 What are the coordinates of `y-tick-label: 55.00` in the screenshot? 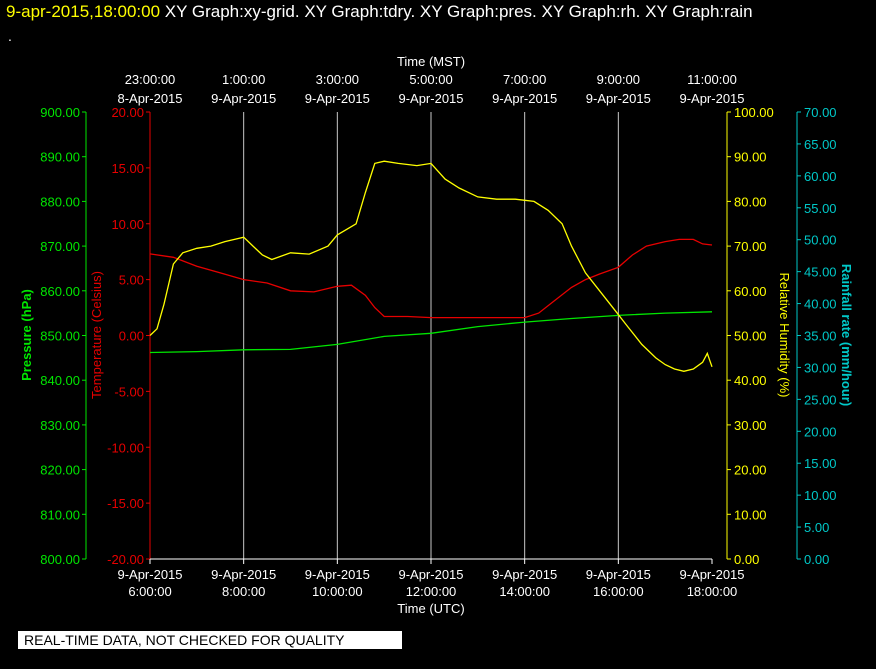 It's located at (820, 208).